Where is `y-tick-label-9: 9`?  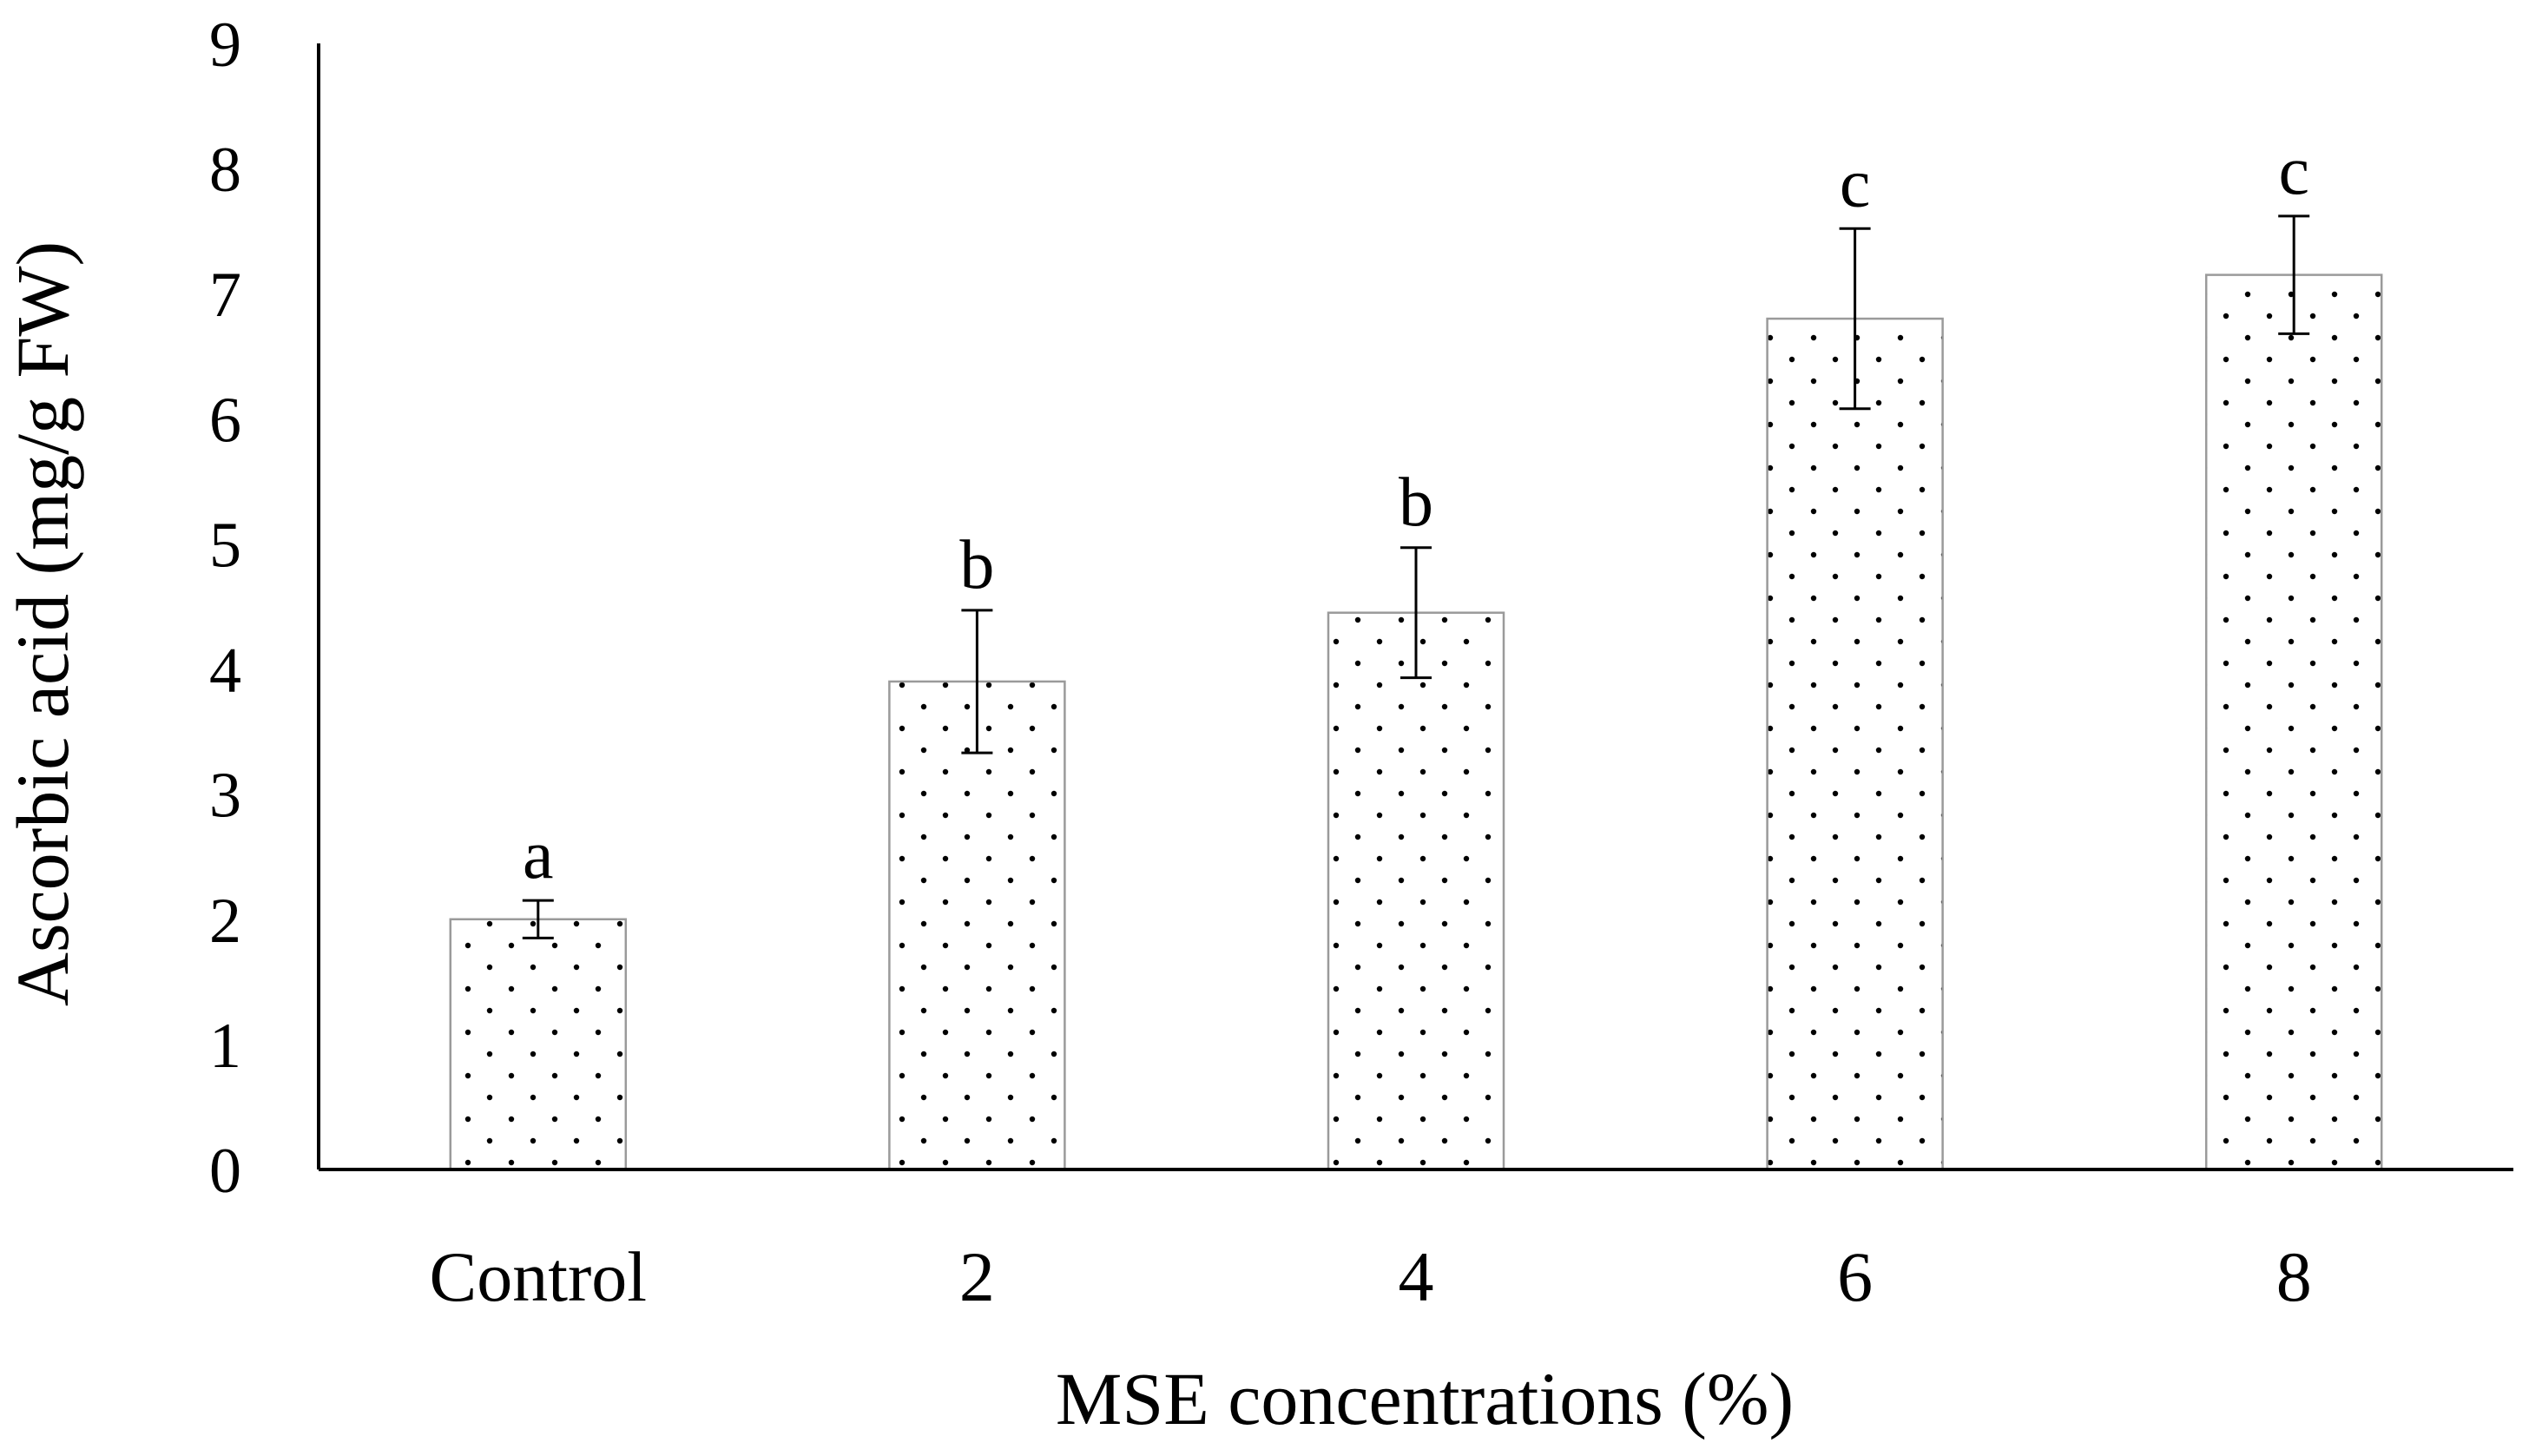
y-tick-label-9: 9 is located at coordinates (225, 45).